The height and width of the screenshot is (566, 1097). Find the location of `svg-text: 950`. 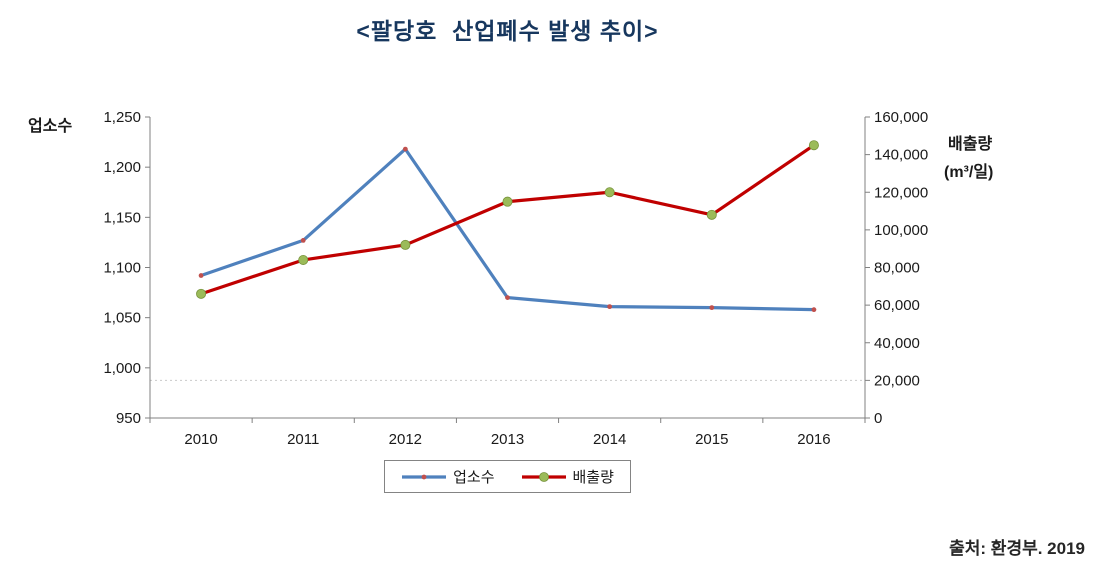

svg-text: 950 is located at coordinates (128, 418).